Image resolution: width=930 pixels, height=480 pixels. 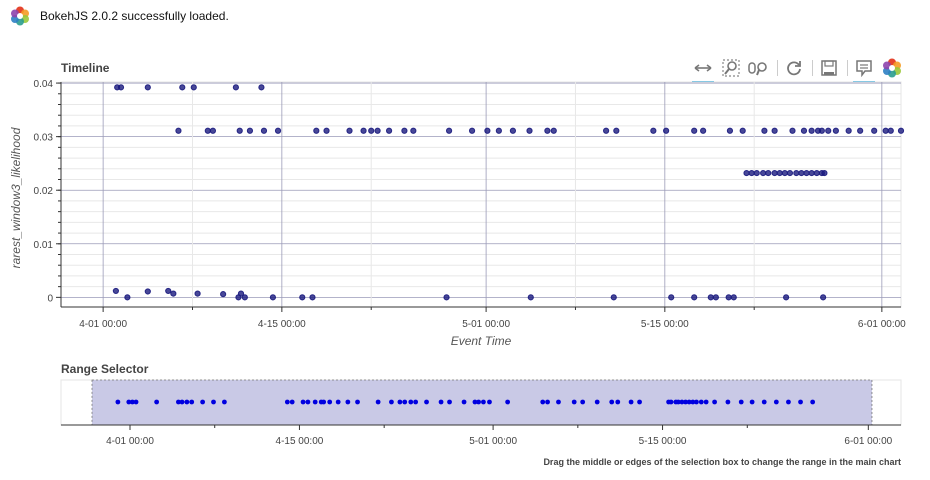 I want to click on reset-icon, so click(x=794, y=68).